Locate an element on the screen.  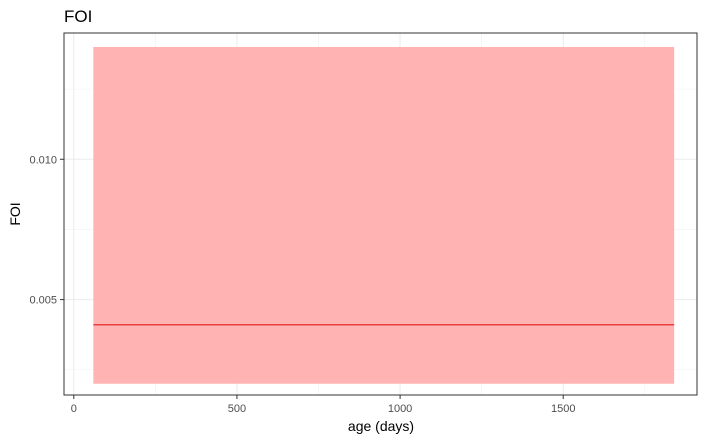
y-tick-label: 0.010 is located at coordinates (43, 160).